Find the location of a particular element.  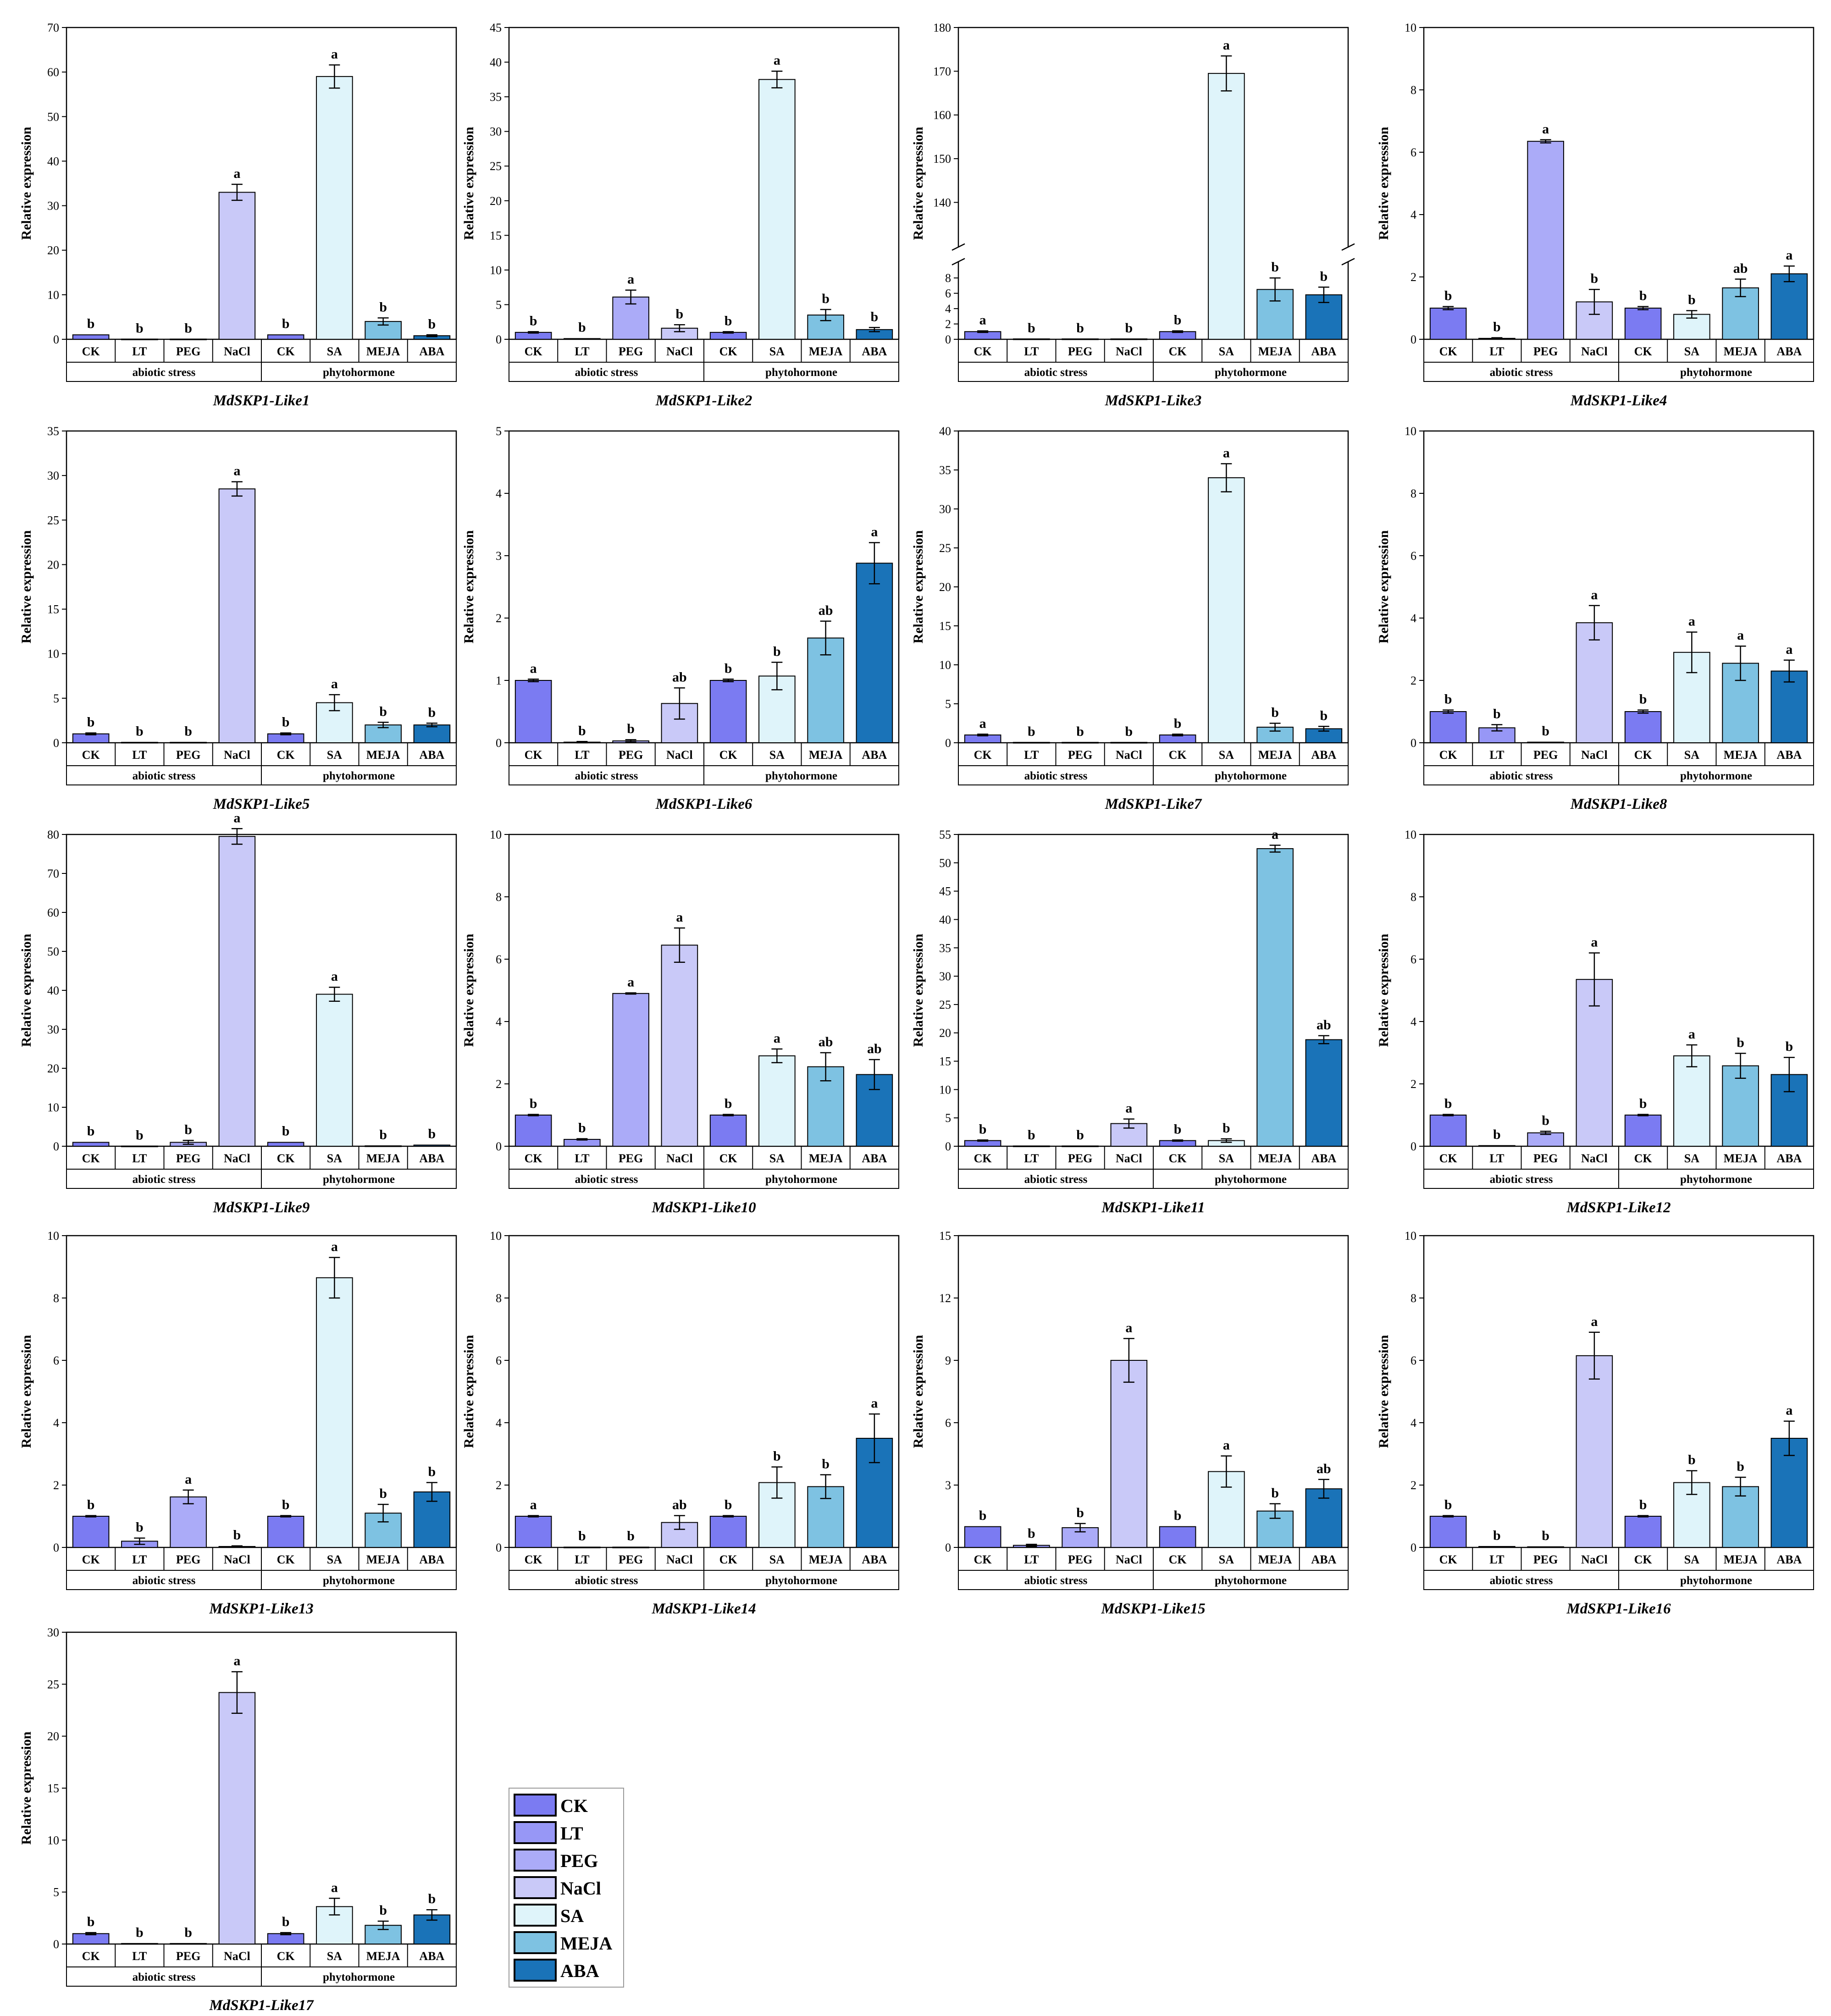

y-tick-label: 0 is located at coordinates (56, 1146).